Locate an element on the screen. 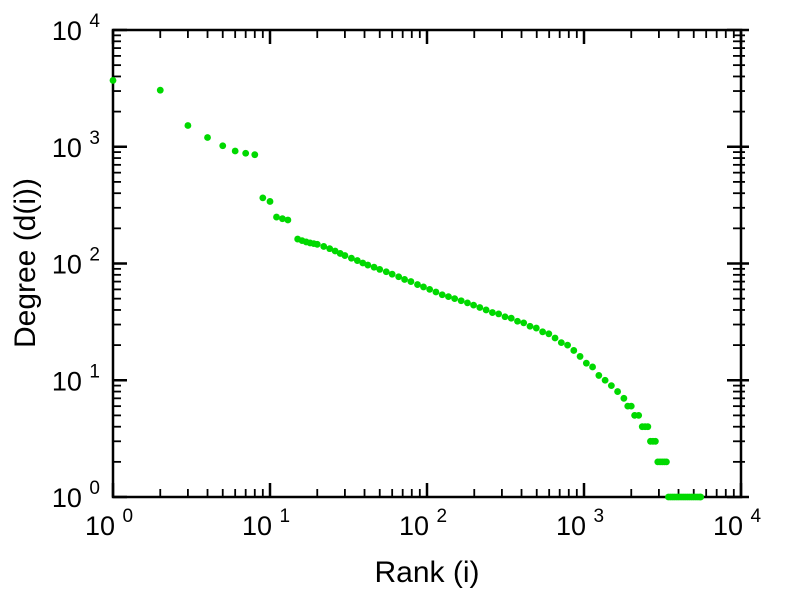 This screenshot has height=600, width=786. x-tick-label: 10 3 is located at coordinates (580, 523).